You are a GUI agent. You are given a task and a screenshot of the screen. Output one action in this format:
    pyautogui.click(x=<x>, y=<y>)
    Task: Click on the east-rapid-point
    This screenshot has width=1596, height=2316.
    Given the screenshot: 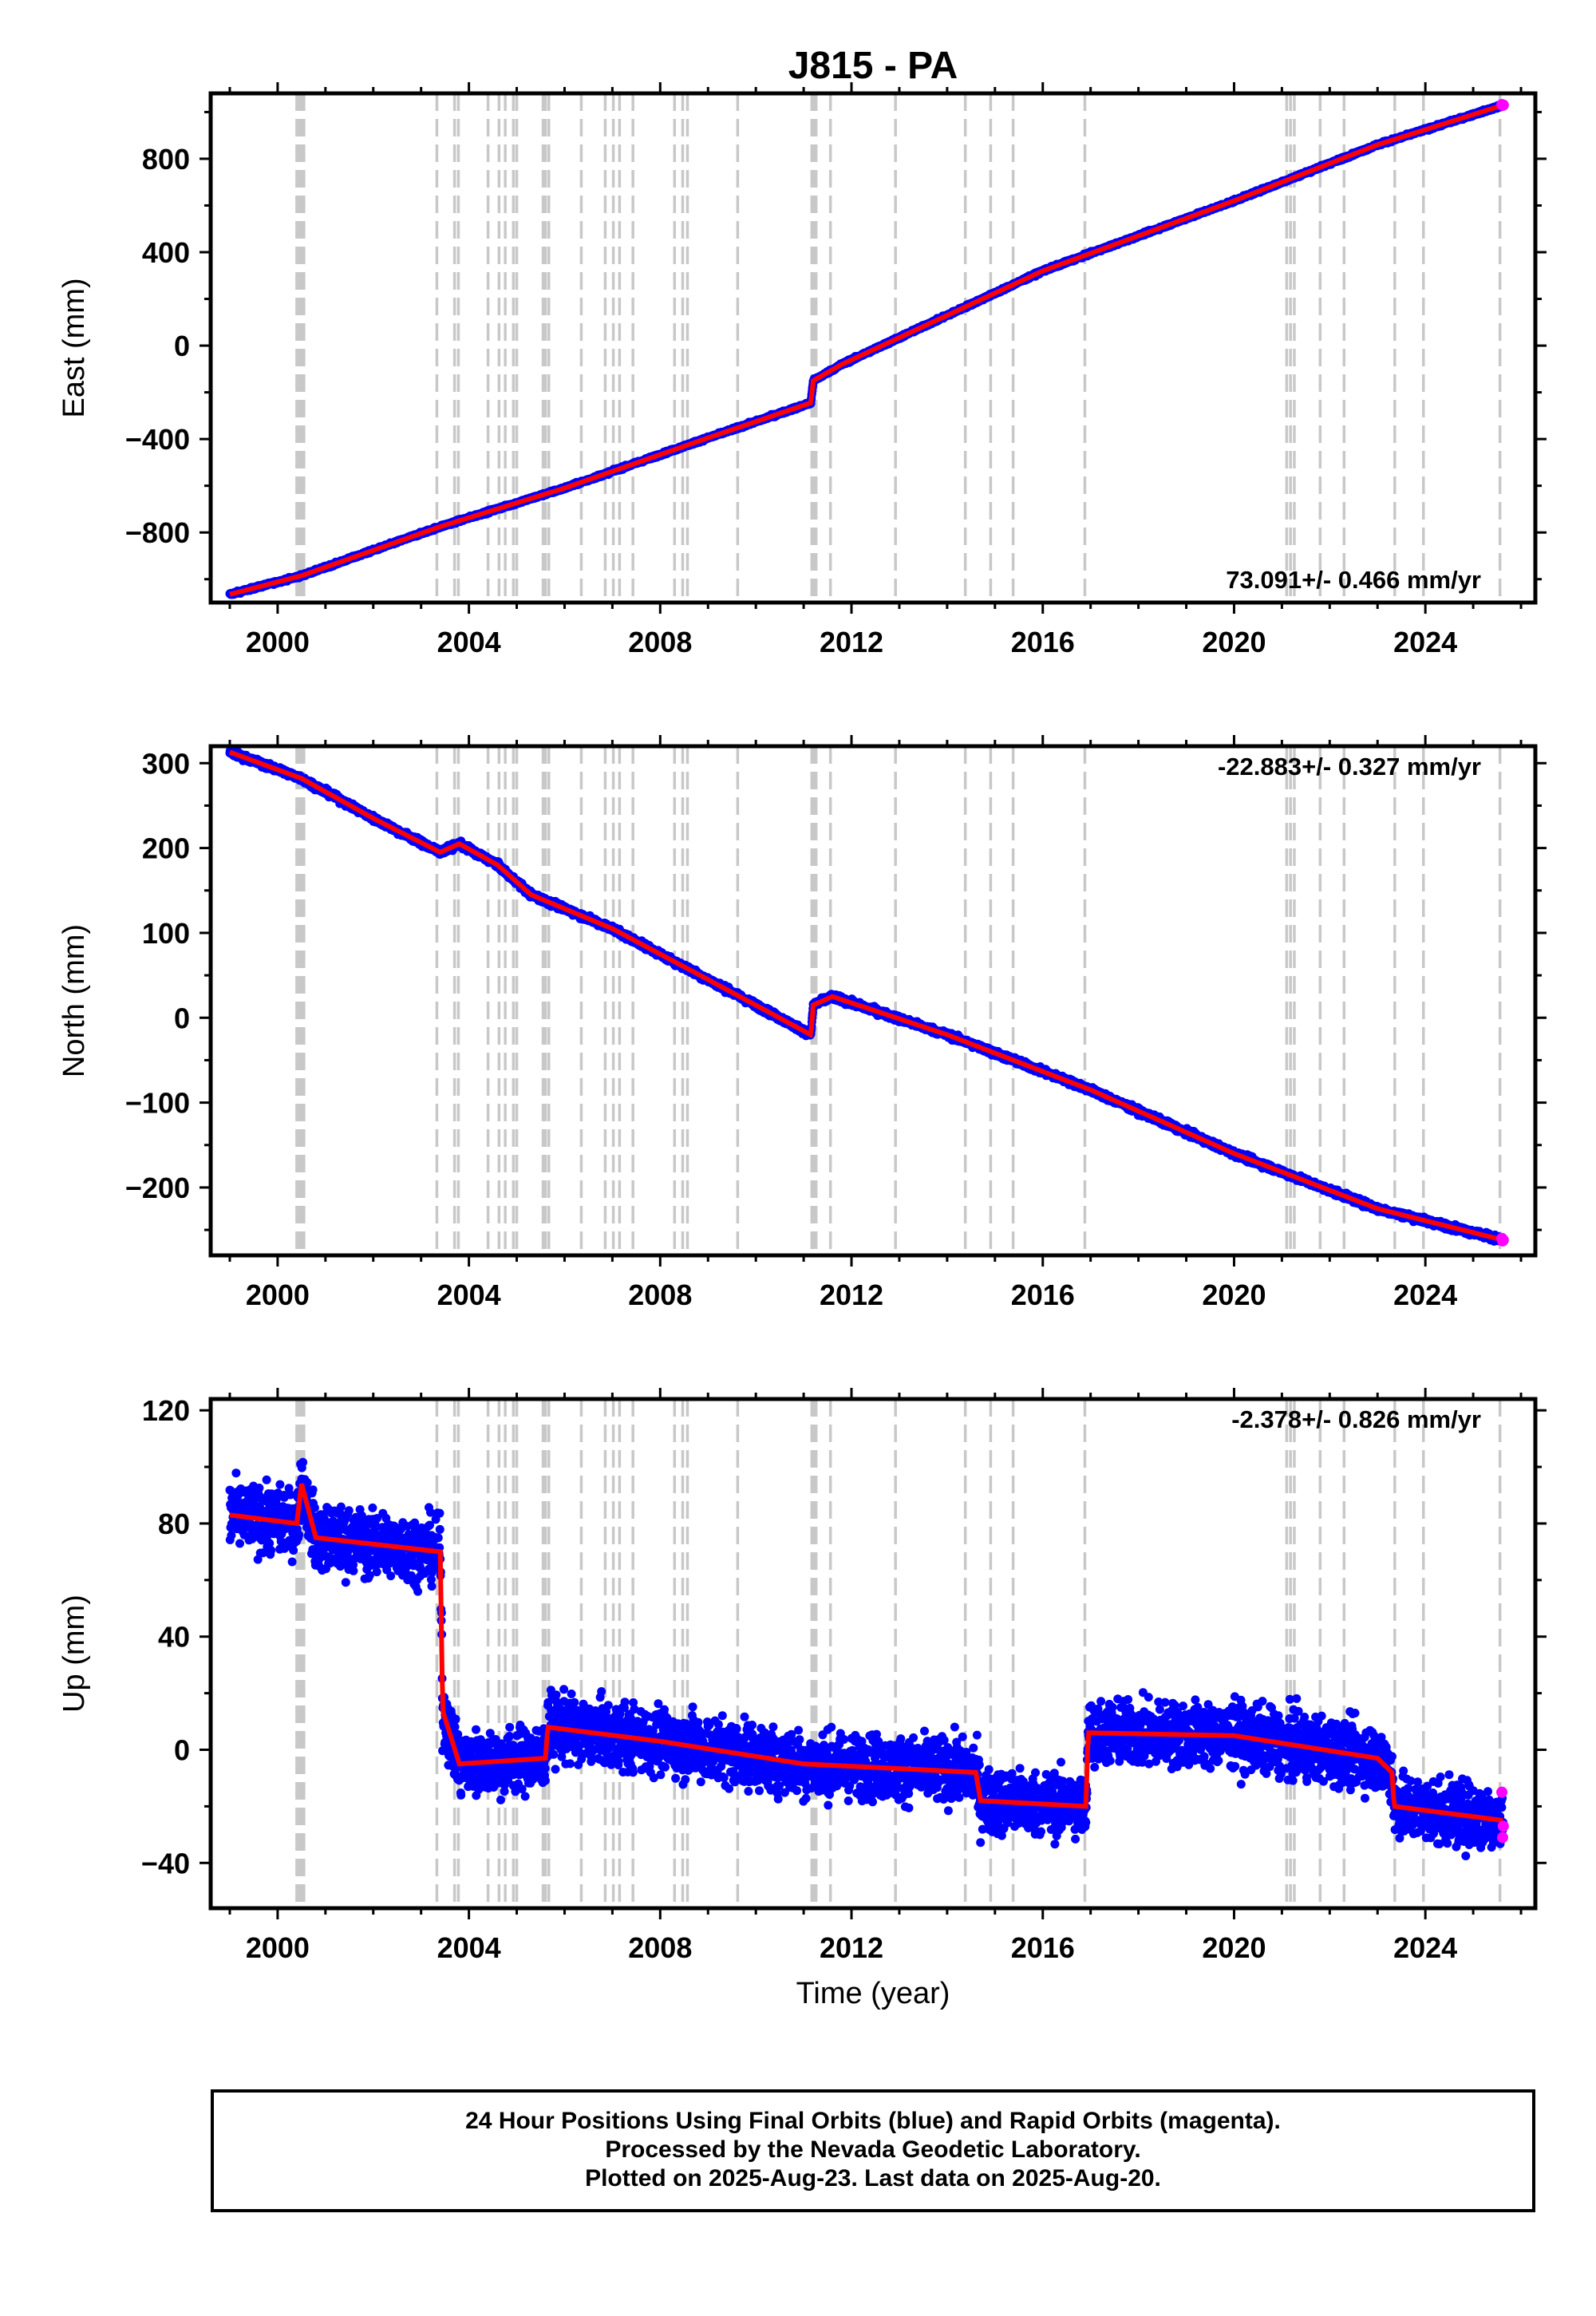 What is the action you would take?
    pyautogui.click(x=1503, y=105)
    